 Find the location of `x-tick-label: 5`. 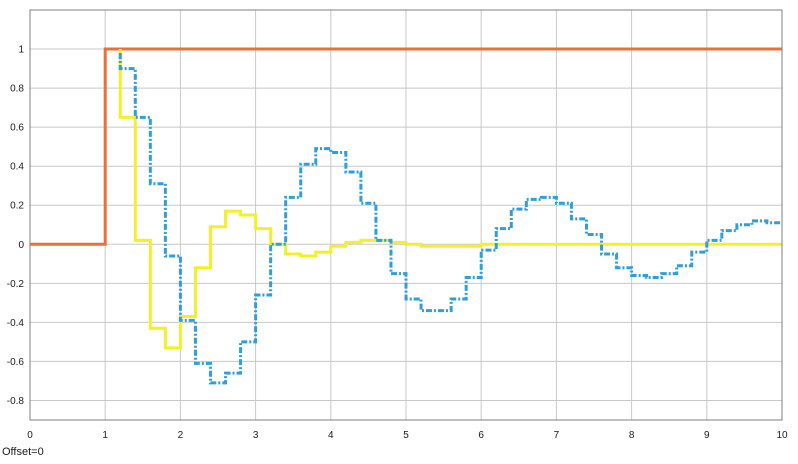

x-tick-label: 5 is located at coordinates (406, 435).